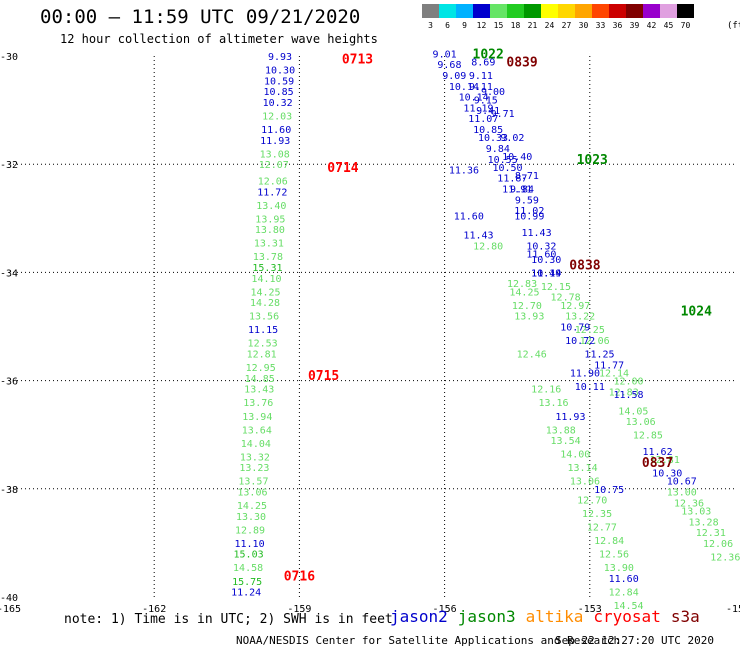 This screenshot has width=740, height=650. I want to click on satellite-name: cryosat, so click(627, 616).